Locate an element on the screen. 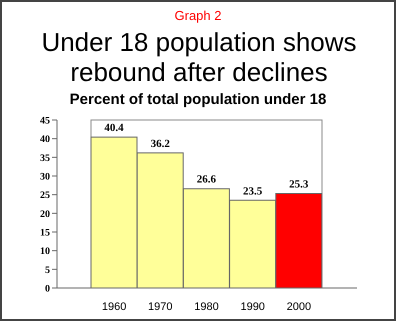 Image resolution: width=396 pixels, height=321 pixels. y-tick-label: 15 is located at coordinates (45, 233).